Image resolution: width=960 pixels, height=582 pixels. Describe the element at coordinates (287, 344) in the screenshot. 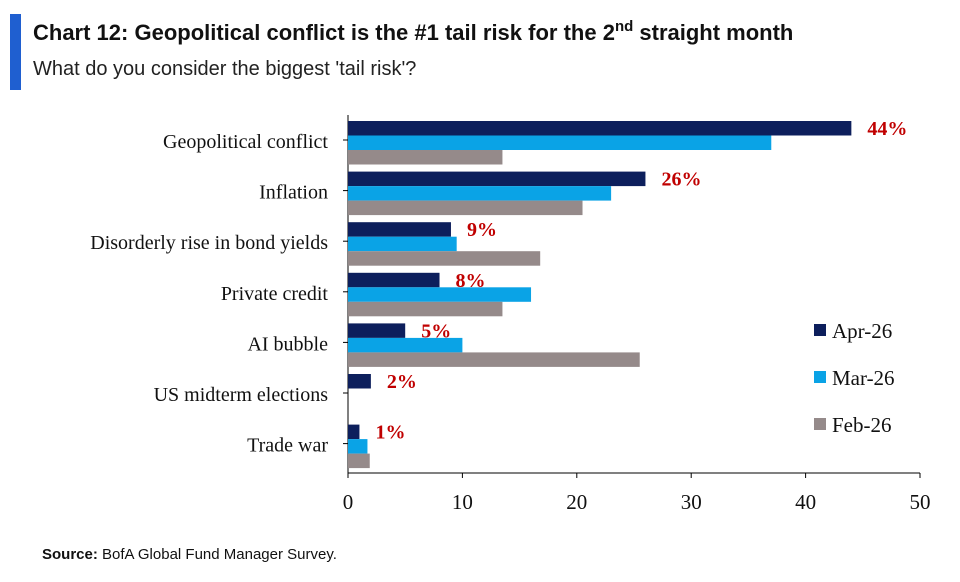

I see `category-label: AI bubble` at that location.